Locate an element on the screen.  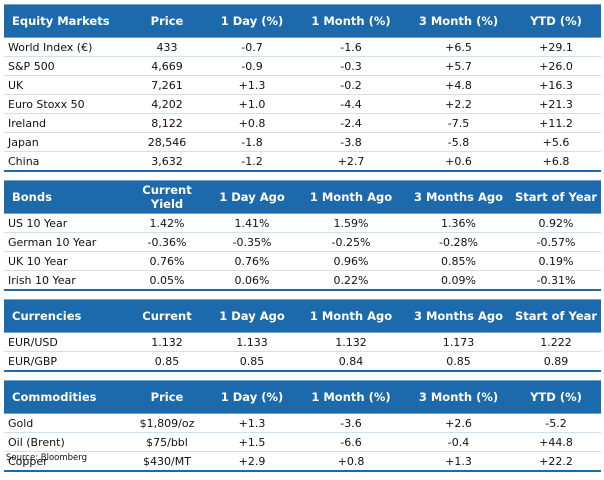
table-row: Gold $1,809/oz +1.3 -3.6 +2.6 -5.2 is located at coordinates (302, 423).